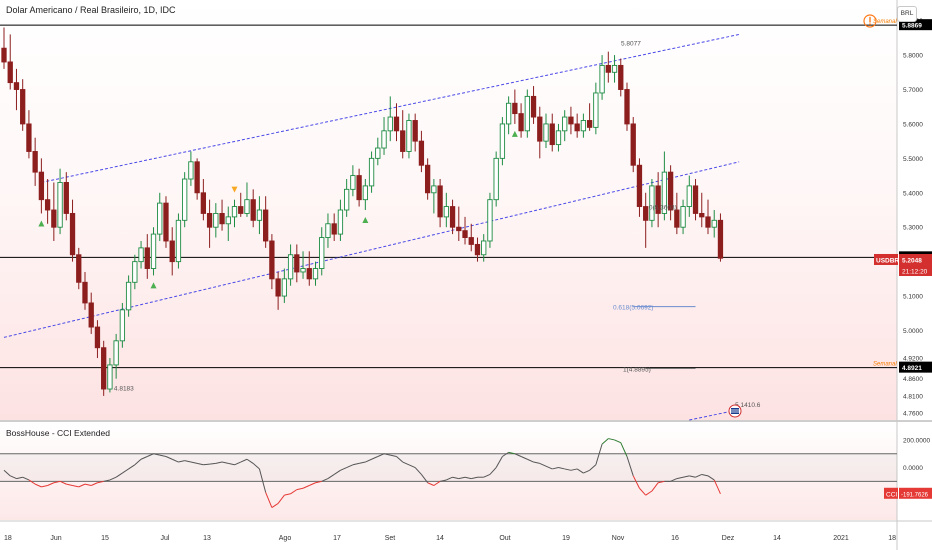  What do you see at coordinates (618, 538) in the screenshot?
I see `time-axis-tick: Nov` at bounding box center [618, 538].